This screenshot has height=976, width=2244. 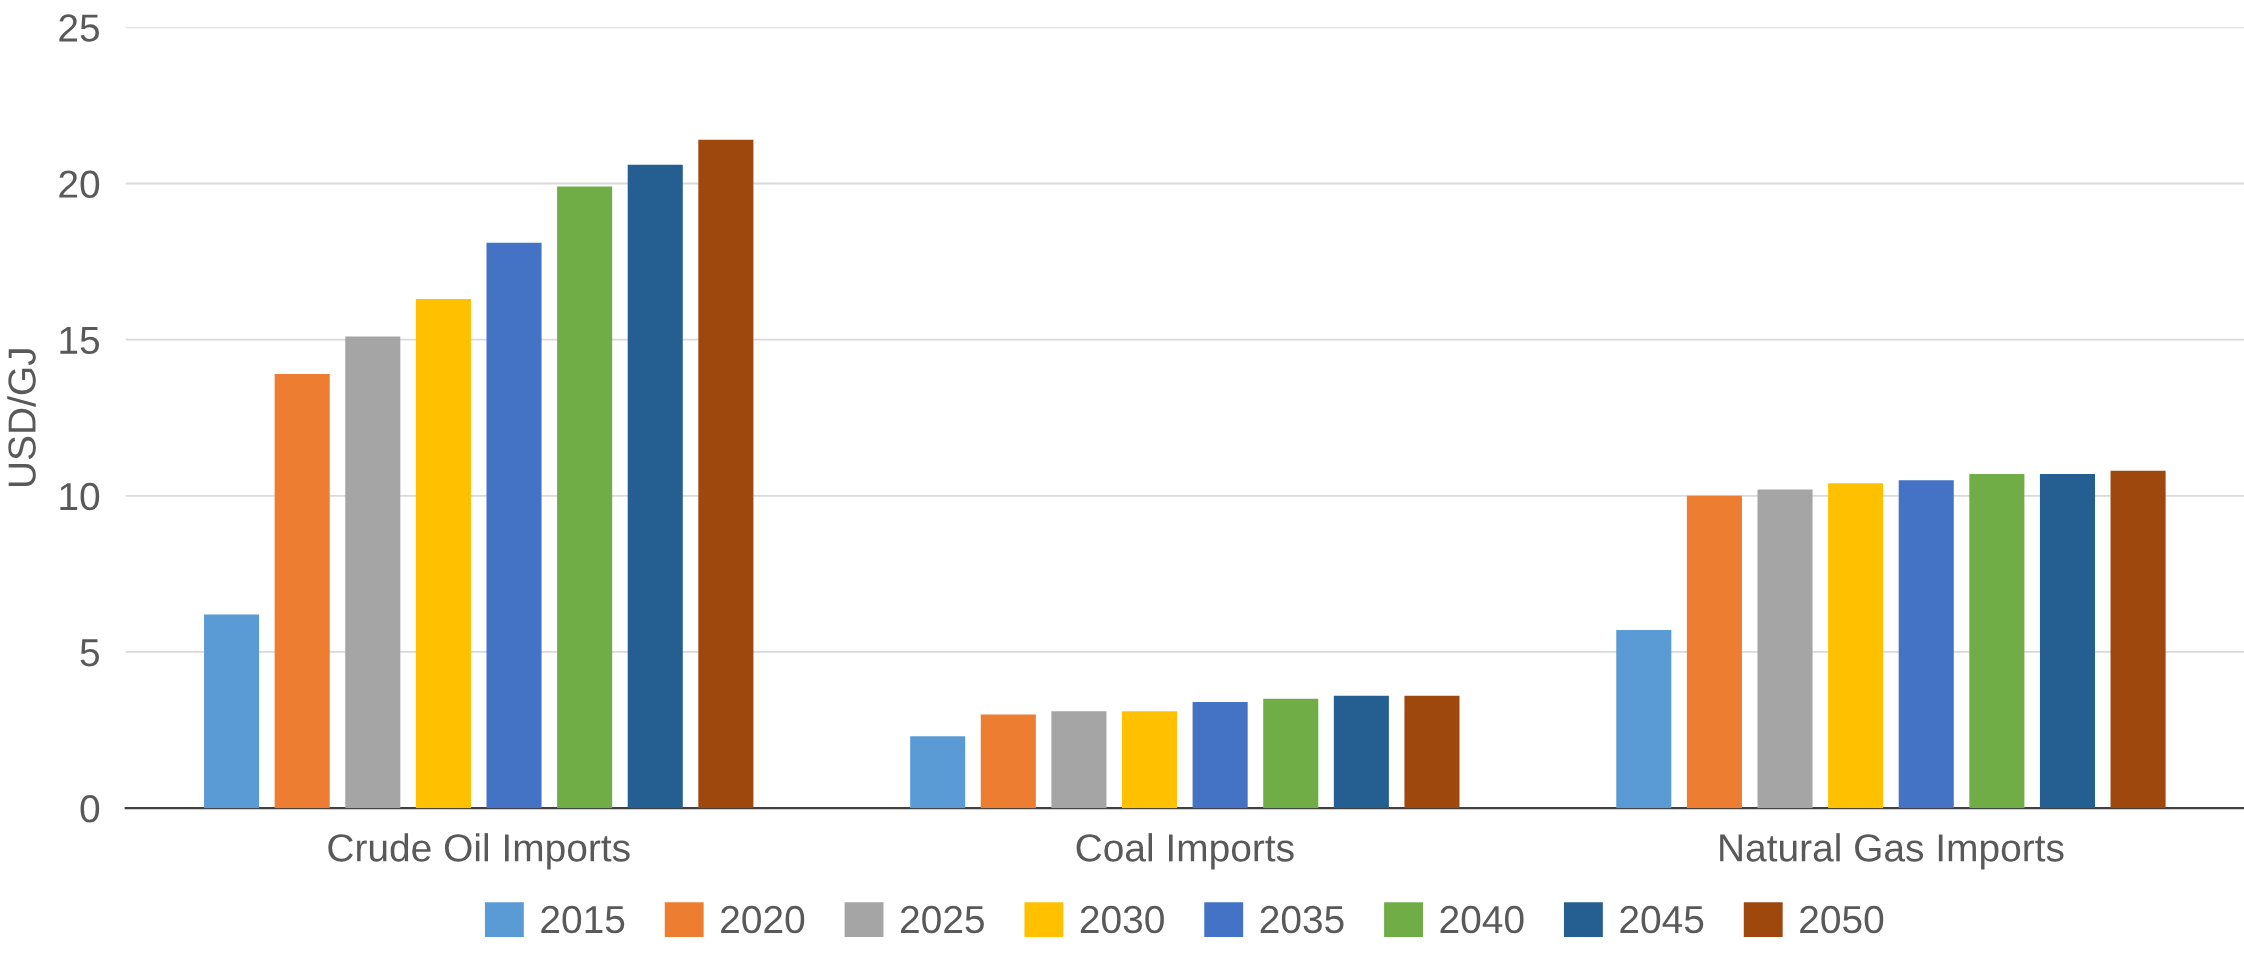 What do you see at coordinates (583, 919) in the screenshot?
I see `legend-label: 2015` at bounding box center [583, 919].